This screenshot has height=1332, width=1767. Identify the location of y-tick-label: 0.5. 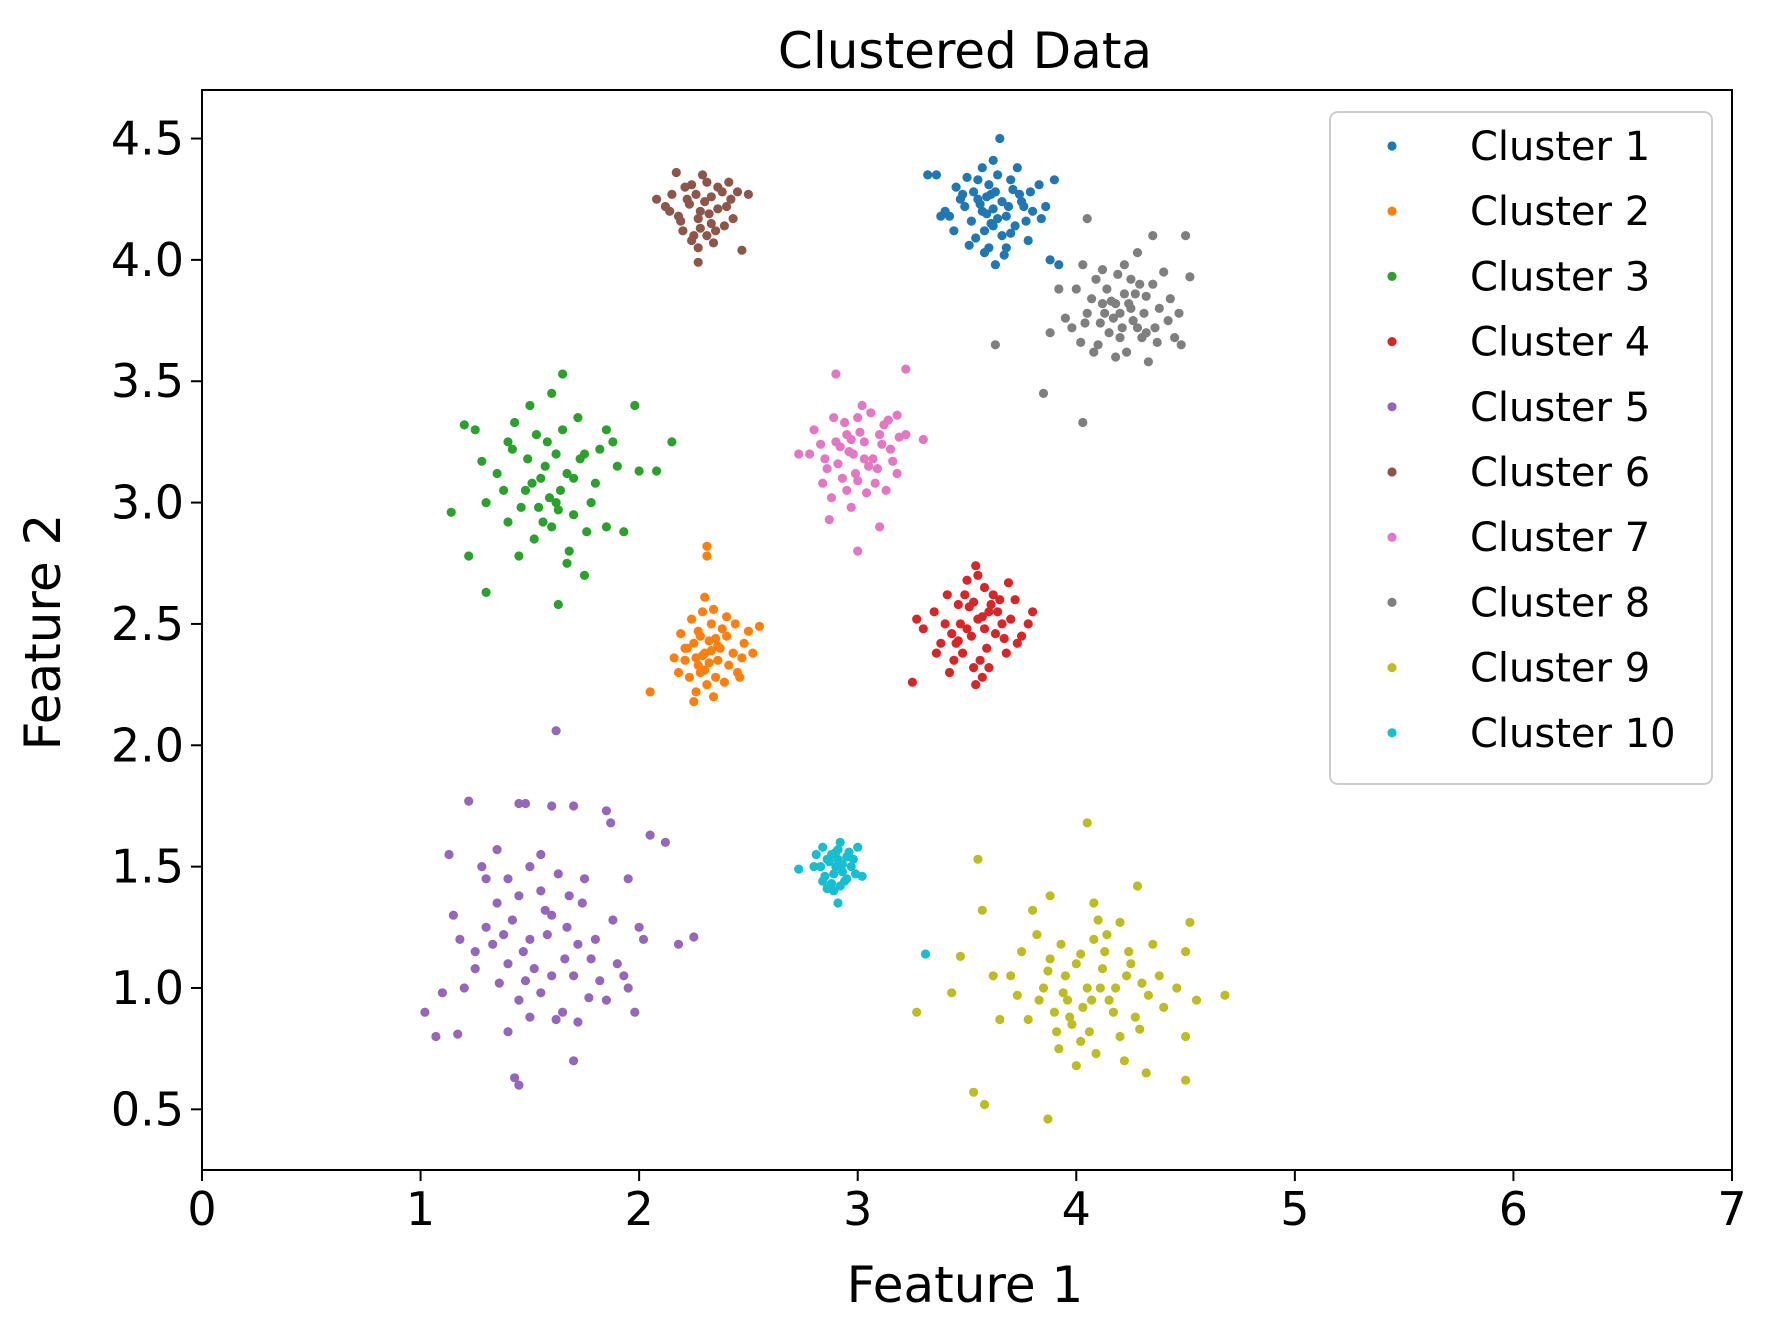
(147, 1109).